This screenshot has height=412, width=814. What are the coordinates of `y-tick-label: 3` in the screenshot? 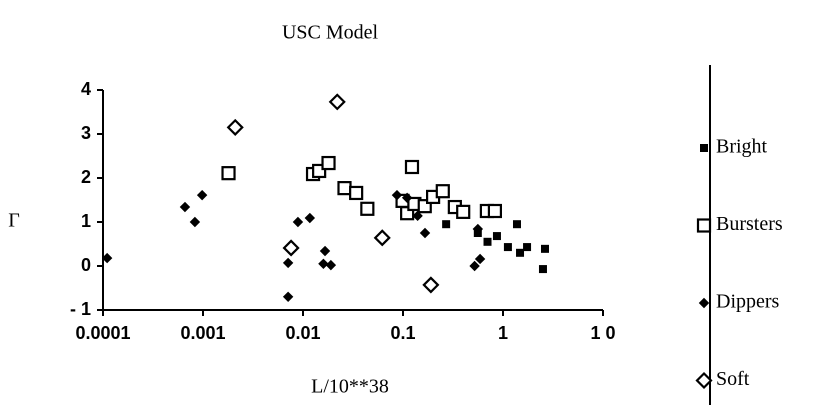 It's located at (86, 133).